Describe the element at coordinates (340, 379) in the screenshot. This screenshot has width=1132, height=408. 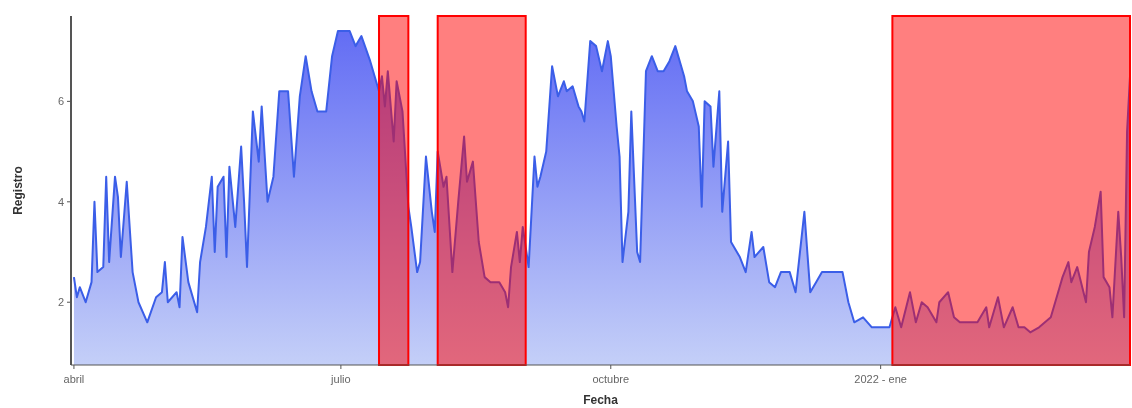
I see `x-tick-label: julio` at that location.